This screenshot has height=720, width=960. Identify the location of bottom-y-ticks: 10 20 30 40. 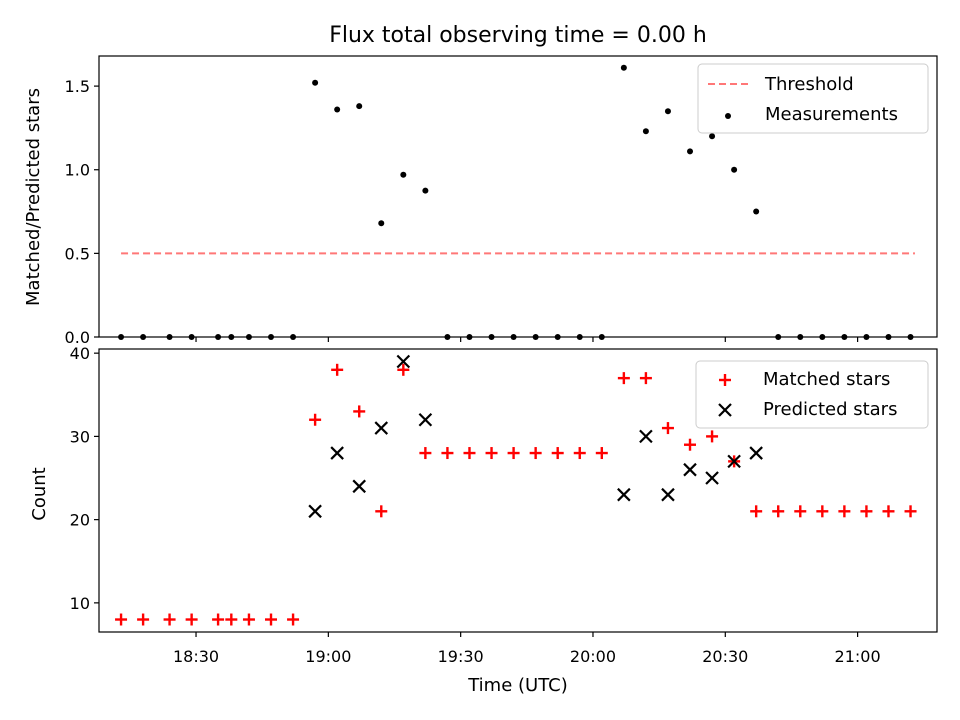
(84, 478).